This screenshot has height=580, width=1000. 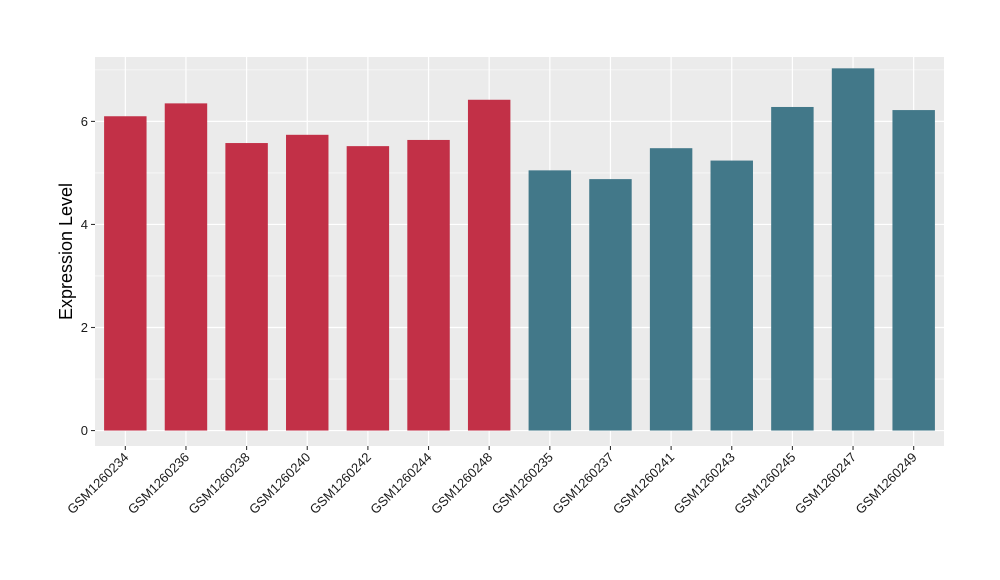 What do you see at coordinates (582, 483) in the screenshot?
I see `x-tick-label: GSM1260237` at bounding box center [582, 483].